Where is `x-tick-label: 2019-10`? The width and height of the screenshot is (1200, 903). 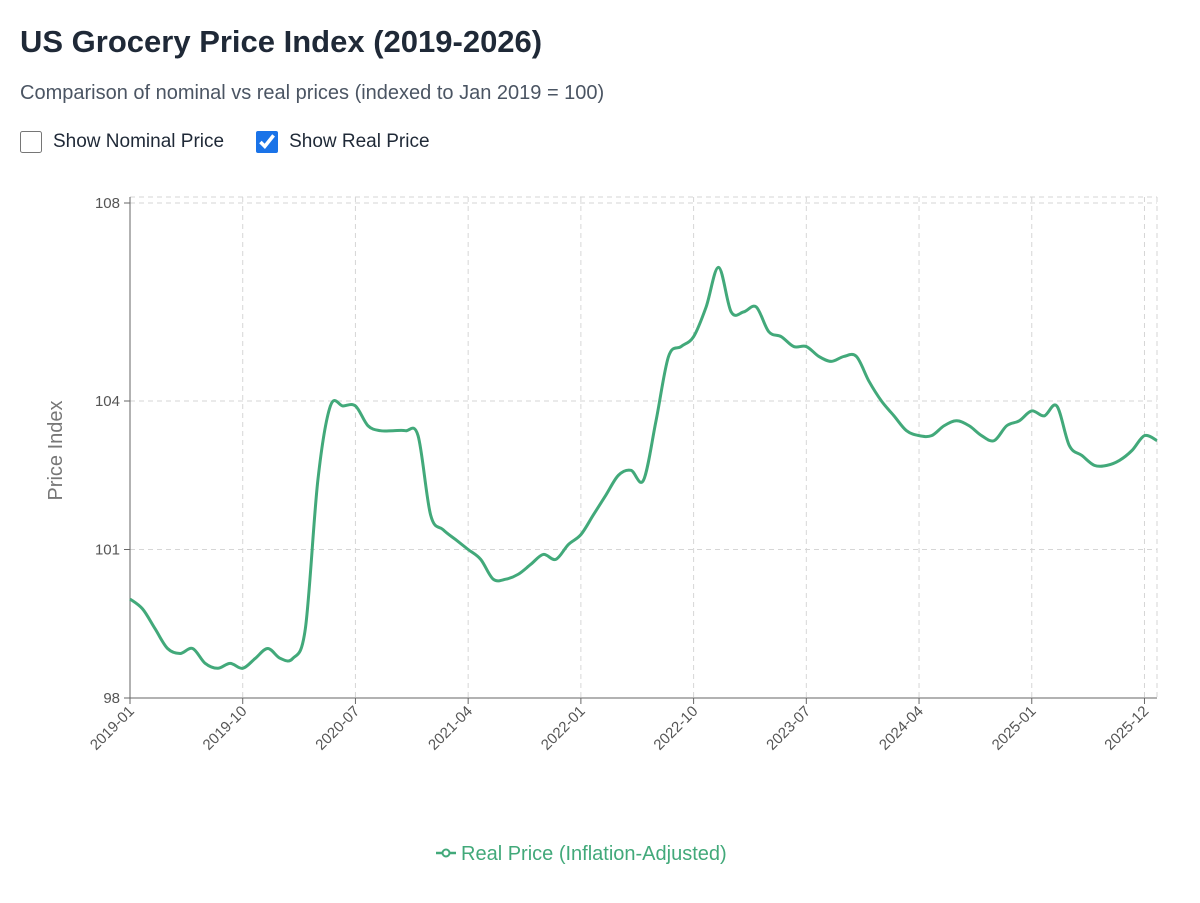
x-tick-label: 2019-10 is located at coordinates (225, 728).